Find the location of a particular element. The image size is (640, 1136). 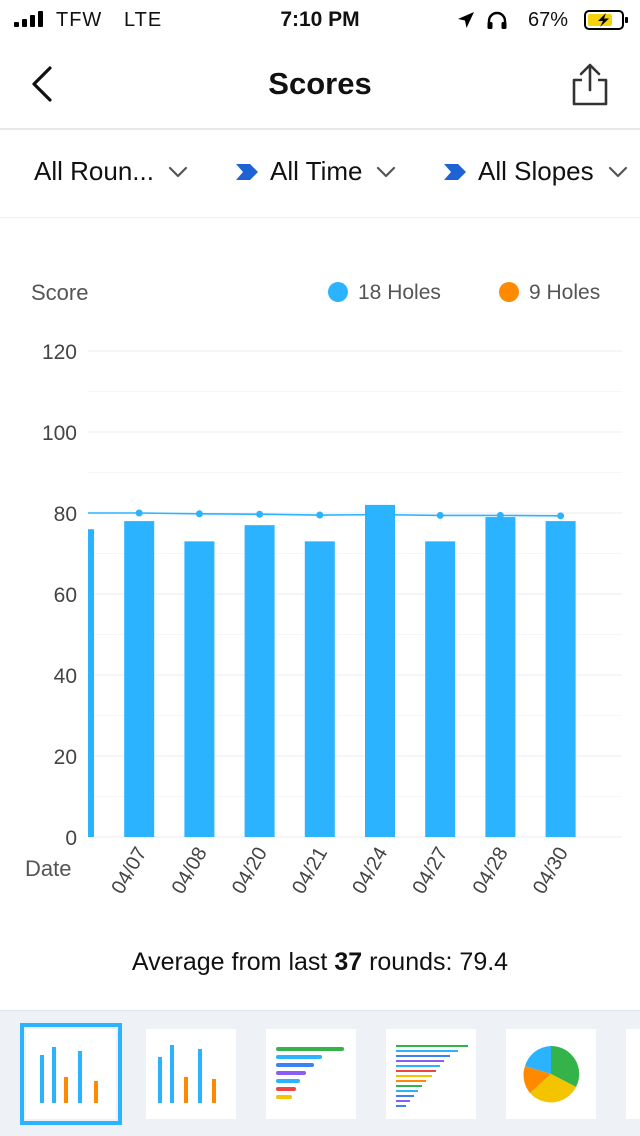

grouped-bar-chart-icon is located at coordinates (187, 1074).